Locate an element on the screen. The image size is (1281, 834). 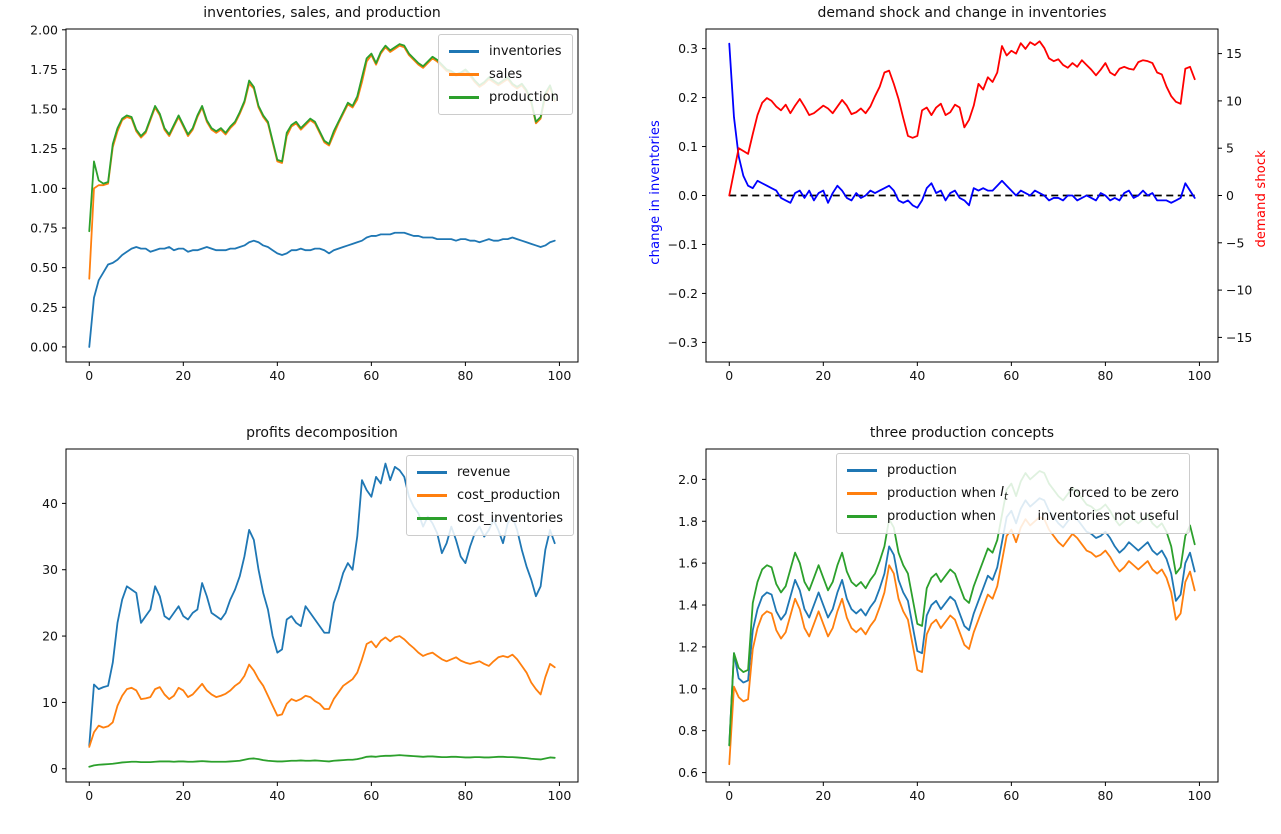
svg-text: 15 is located at coordinates (1234, 53).